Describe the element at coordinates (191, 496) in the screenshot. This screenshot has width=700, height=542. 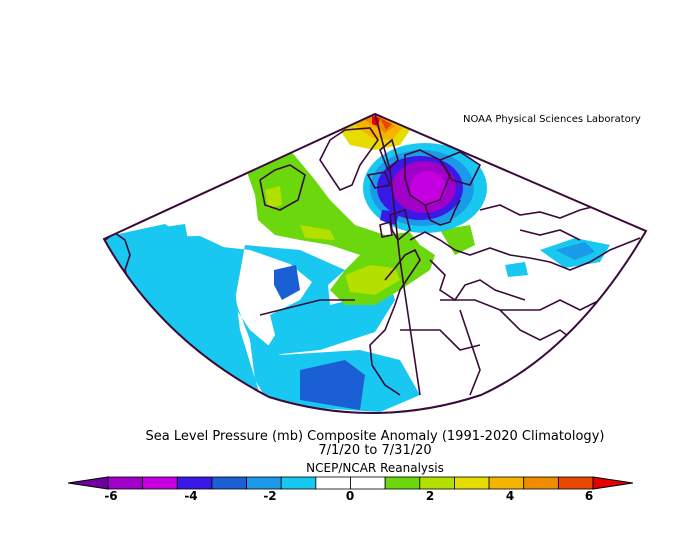
I see `colorbar-tick: -4` at that location.